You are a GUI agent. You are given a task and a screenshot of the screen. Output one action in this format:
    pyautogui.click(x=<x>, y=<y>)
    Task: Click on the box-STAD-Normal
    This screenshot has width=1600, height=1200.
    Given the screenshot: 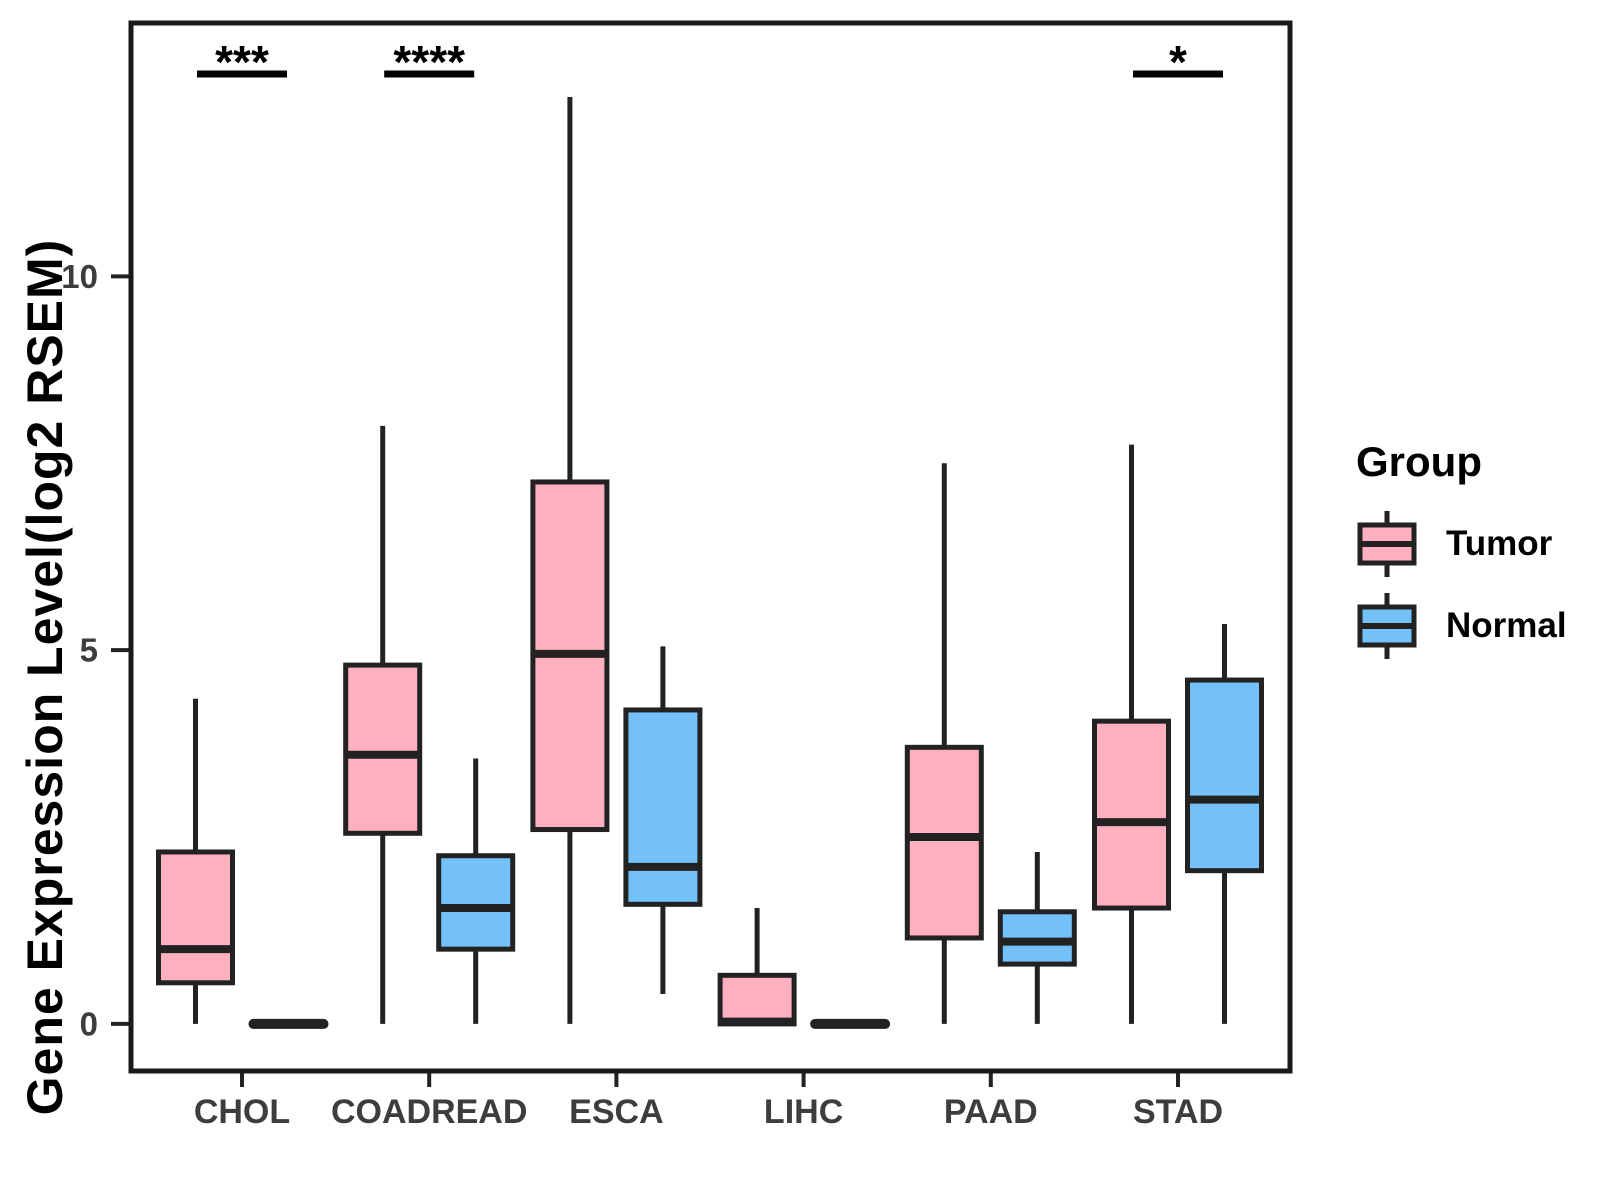 What is the action you would take?
    pyautogui.click(x=1224, y=823)
    